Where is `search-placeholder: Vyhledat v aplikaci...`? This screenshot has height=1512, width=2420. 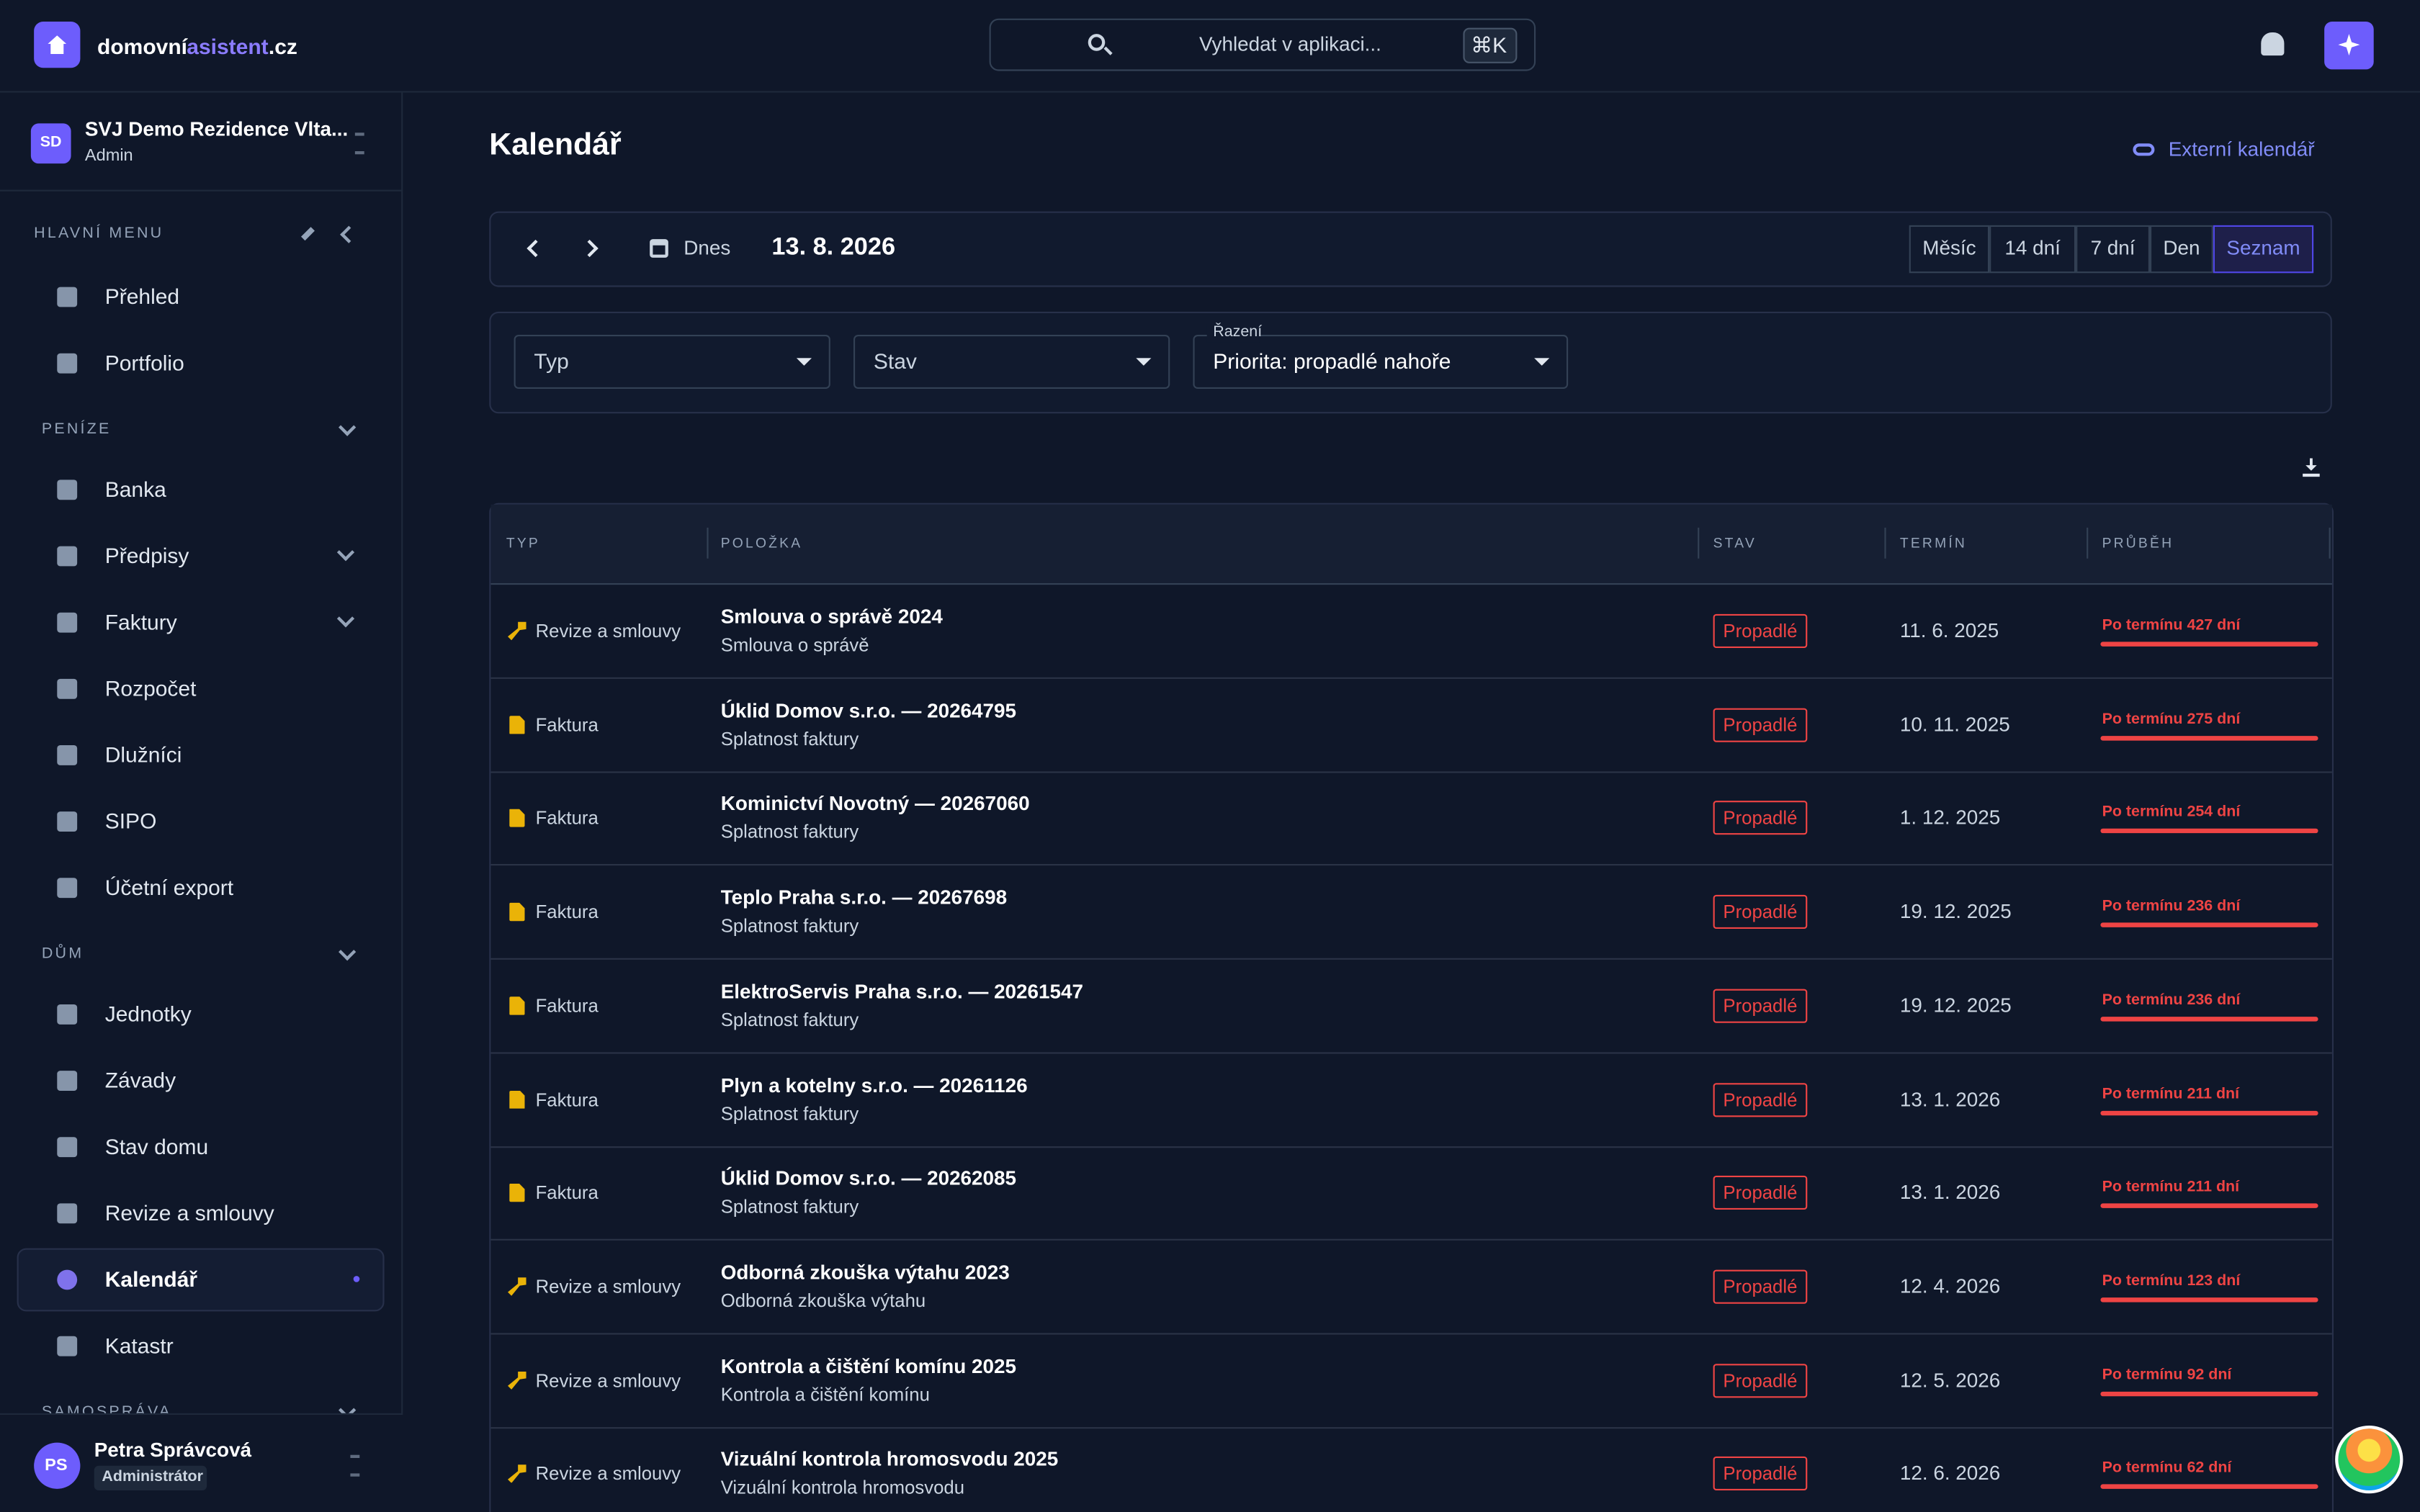 search-placeholder: Vyhledat v aplikaci... is located at coordinates (1290, 44).